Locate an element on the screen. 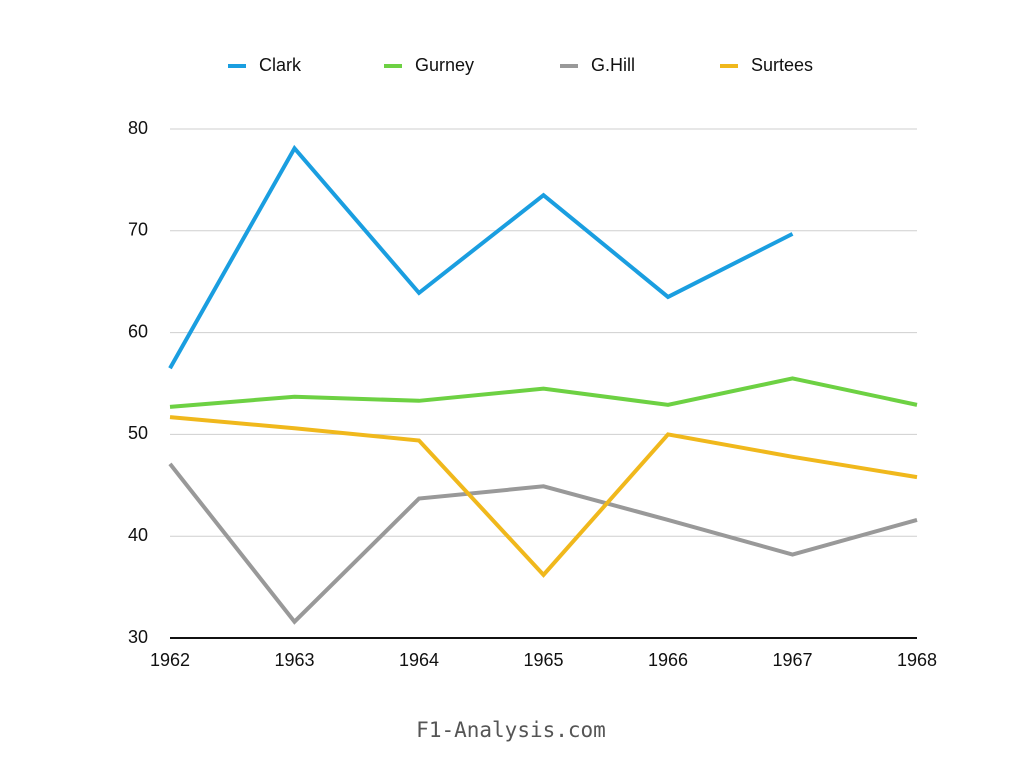 The image size is (1024, 757). x-tick-label: 1964 is located at coordinates (419, 660).